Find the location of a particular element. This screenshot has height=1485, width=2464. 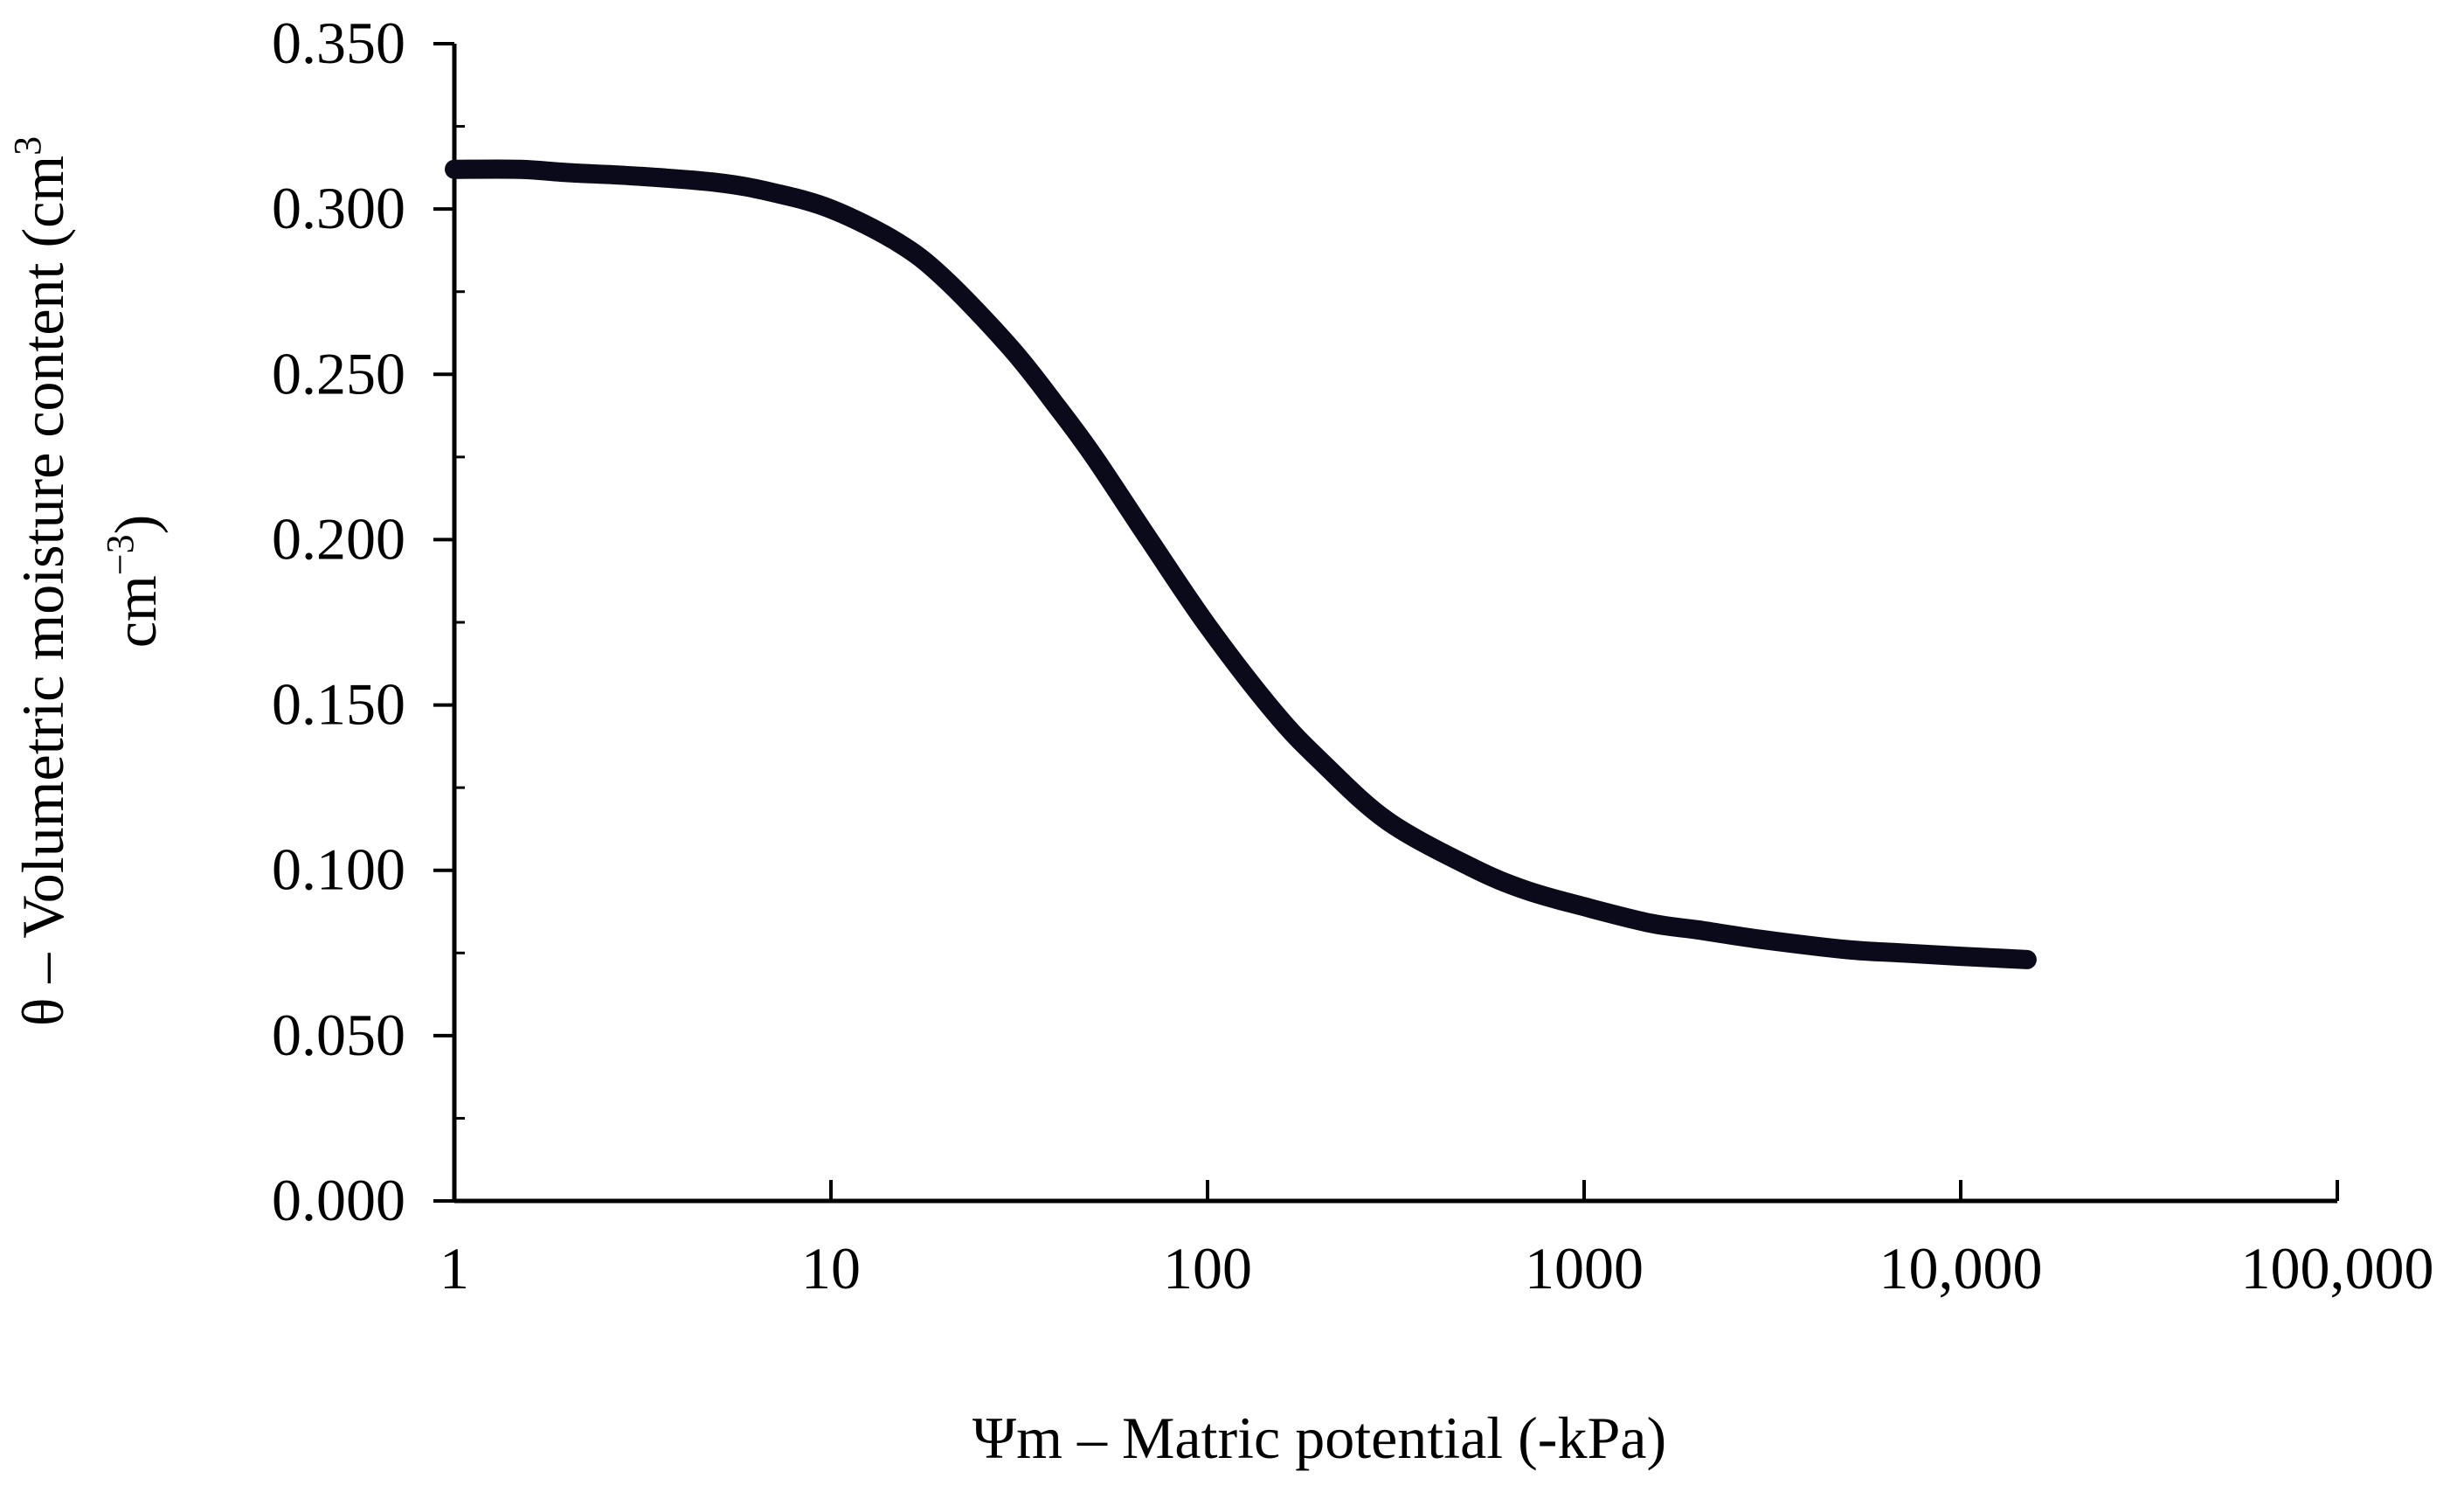

x-tick-label-5: 100,000 is located at coordinates (2337, 1268).